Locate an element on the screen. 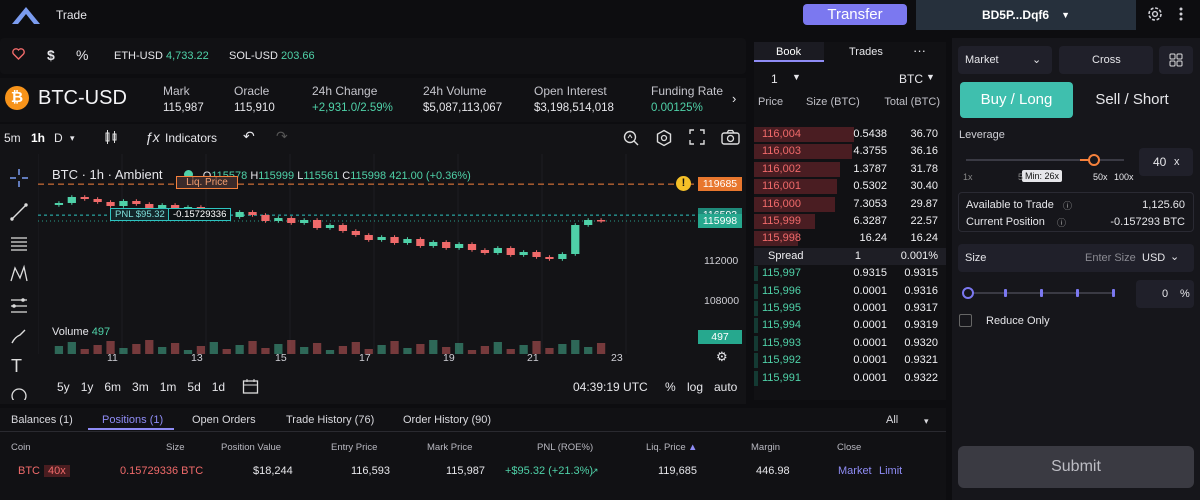 The width and height of the screenshot is (1200, 500). trend-line-icon is located at coordinates (19, 212).